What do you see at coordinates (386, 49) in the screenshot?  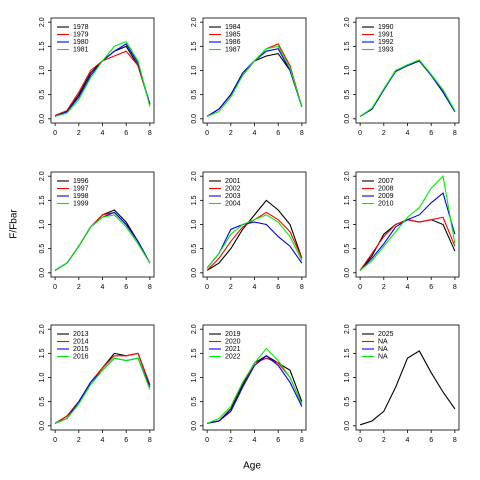 I see `legend-label: 1993` at bounding box center [386, 49].